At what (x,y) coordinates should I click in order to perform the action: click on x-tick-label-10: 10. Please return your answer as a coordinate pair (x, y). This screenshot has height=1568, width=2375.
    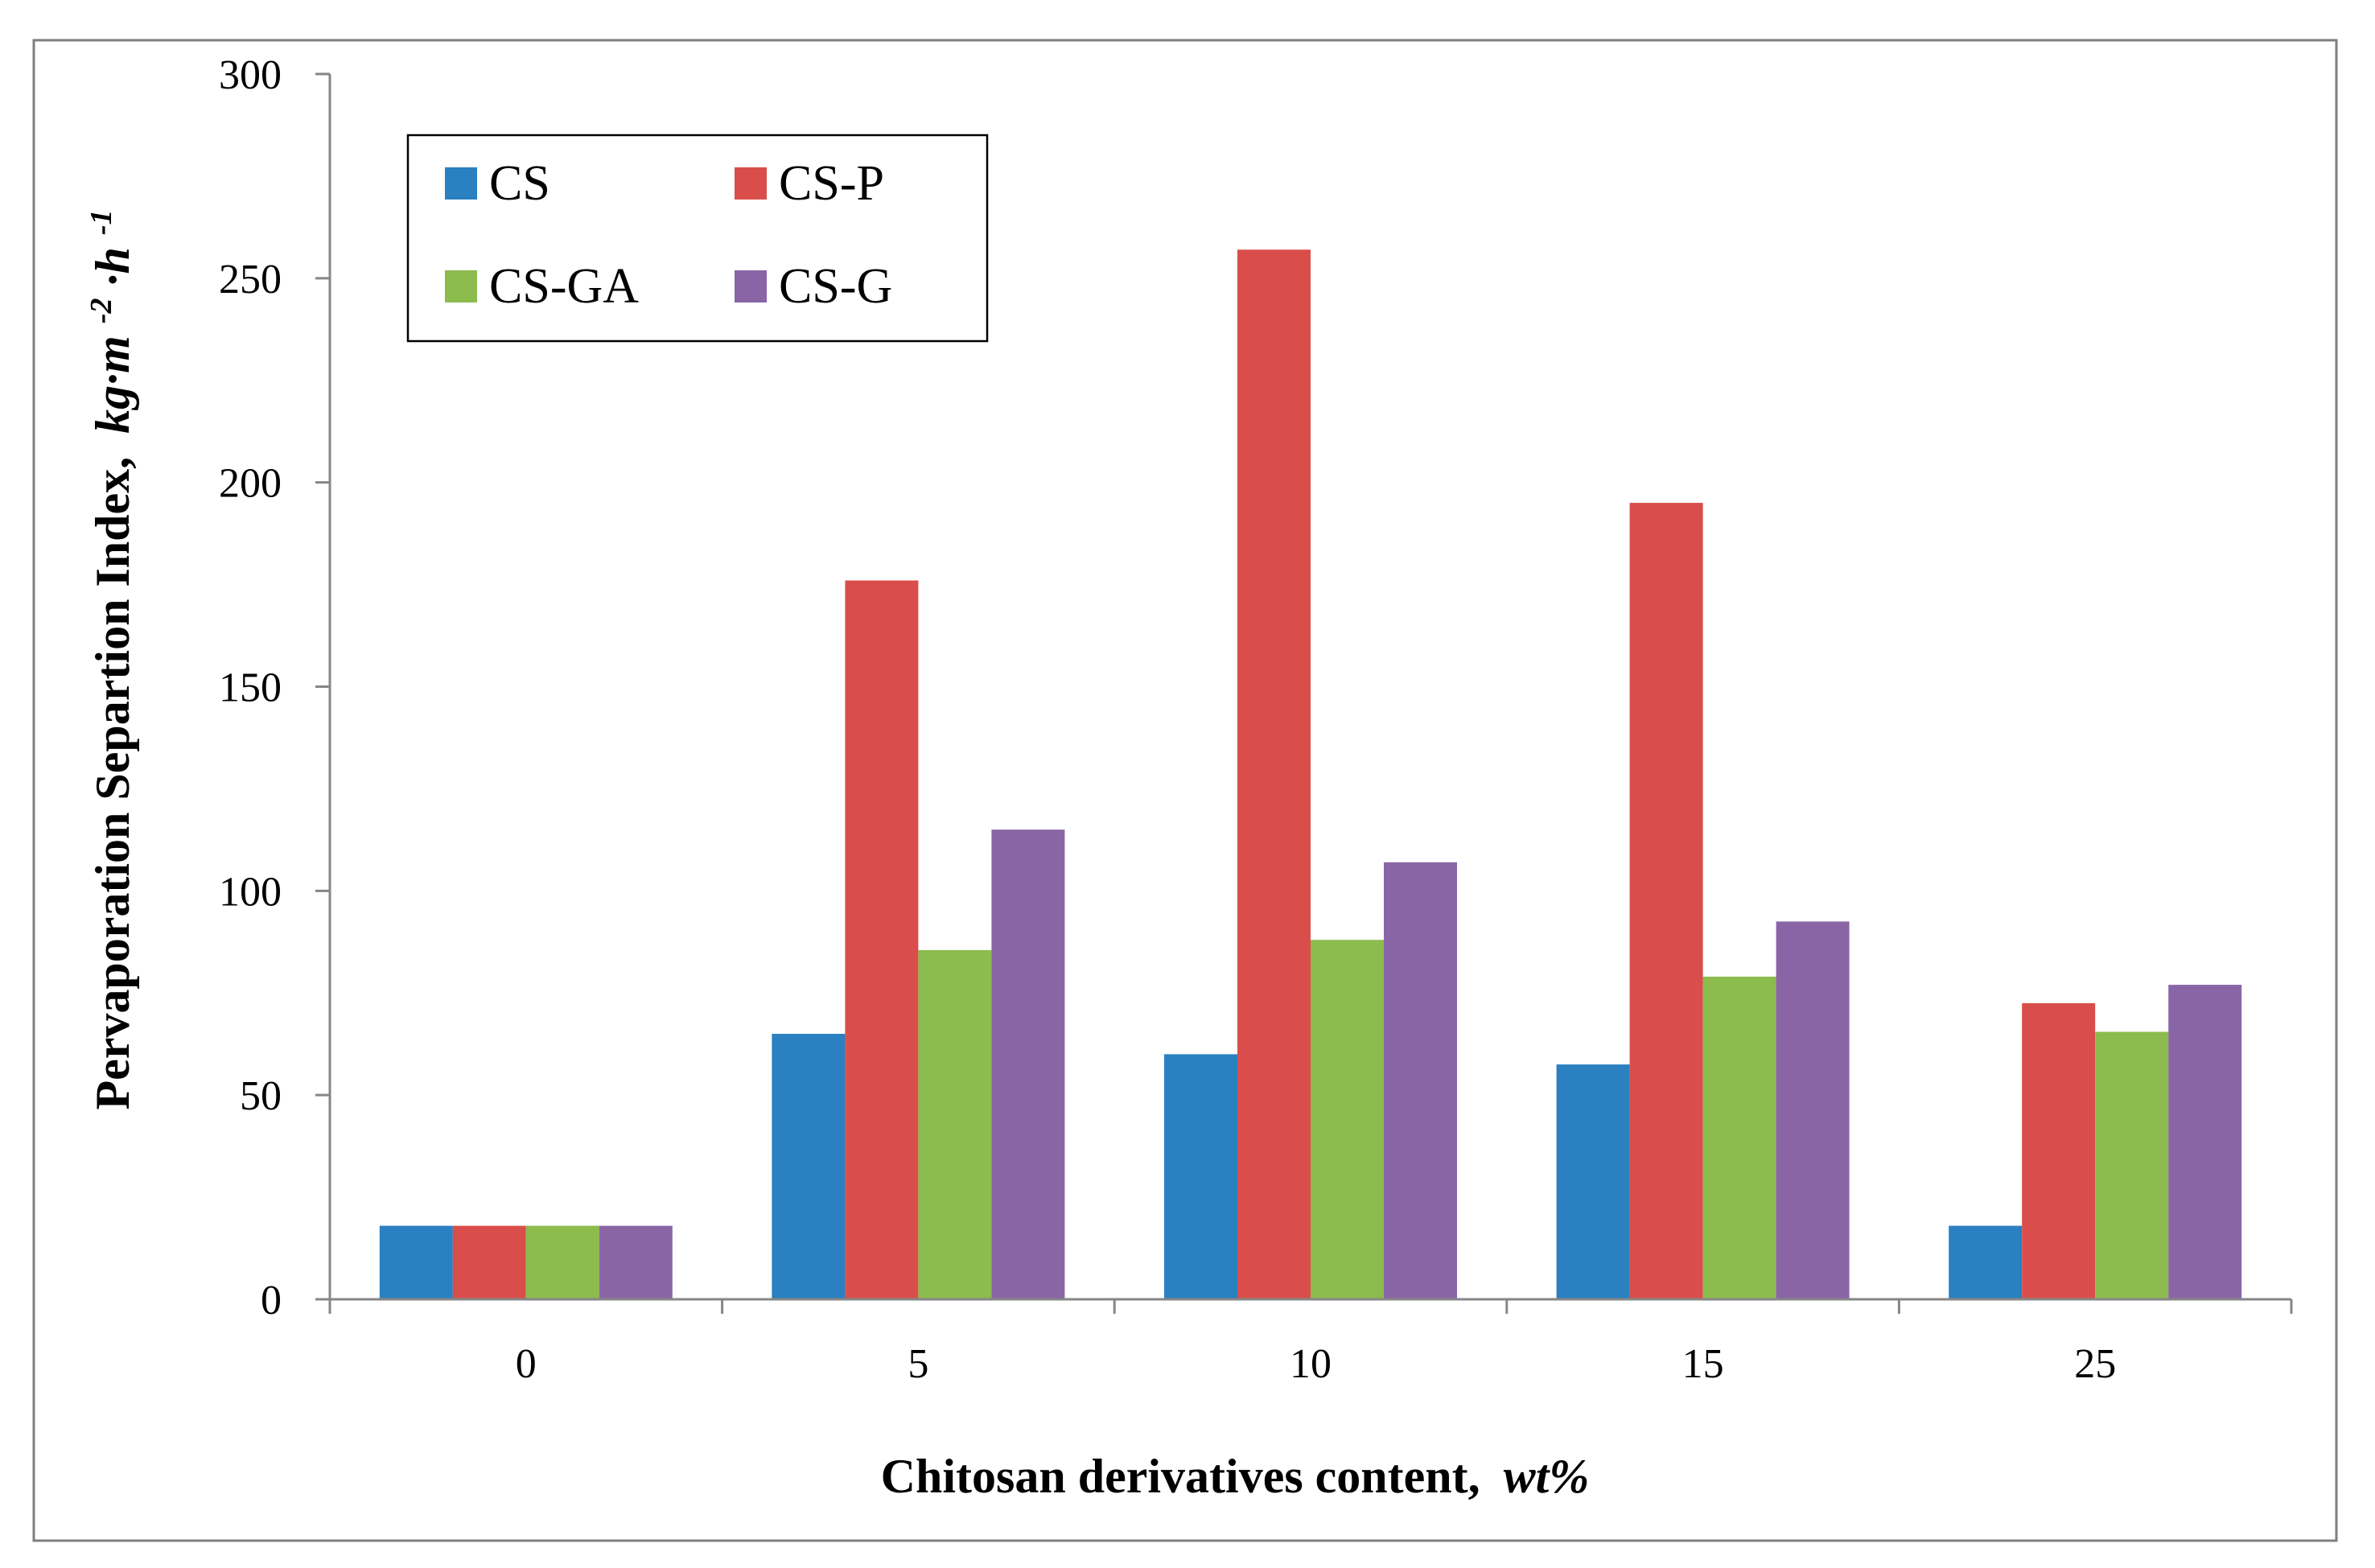
    Looking at the image, I should click on (1311, 1364).